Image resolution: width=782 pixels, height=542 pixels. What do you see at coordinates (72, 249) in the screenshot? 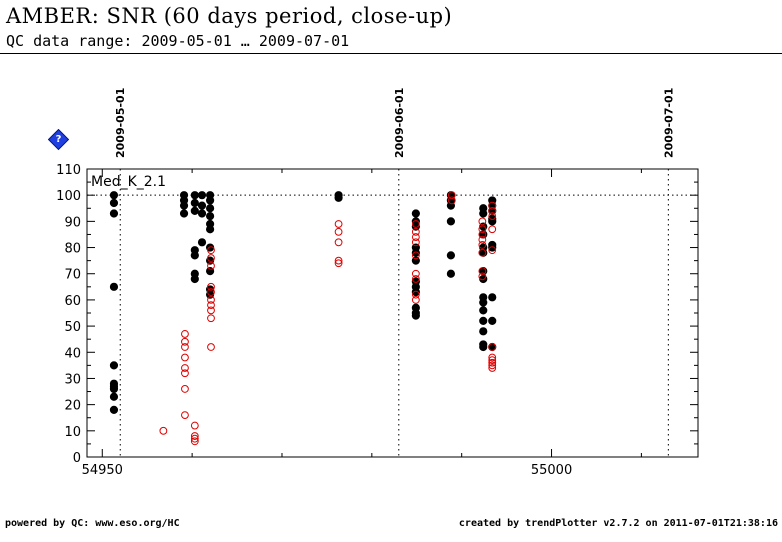
I see `y-tick-label: 80` at bounding box center [72, 249].